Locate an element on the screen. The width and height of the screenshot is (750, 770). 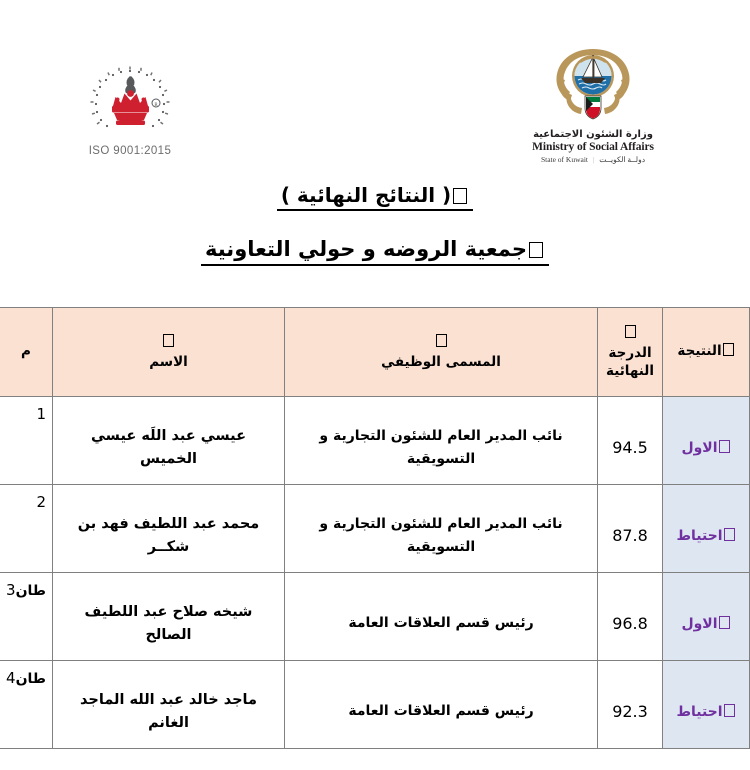
page-subtitle-text: جمعية الروضه و حولي التعاونية is located at coordinates (366, 249).